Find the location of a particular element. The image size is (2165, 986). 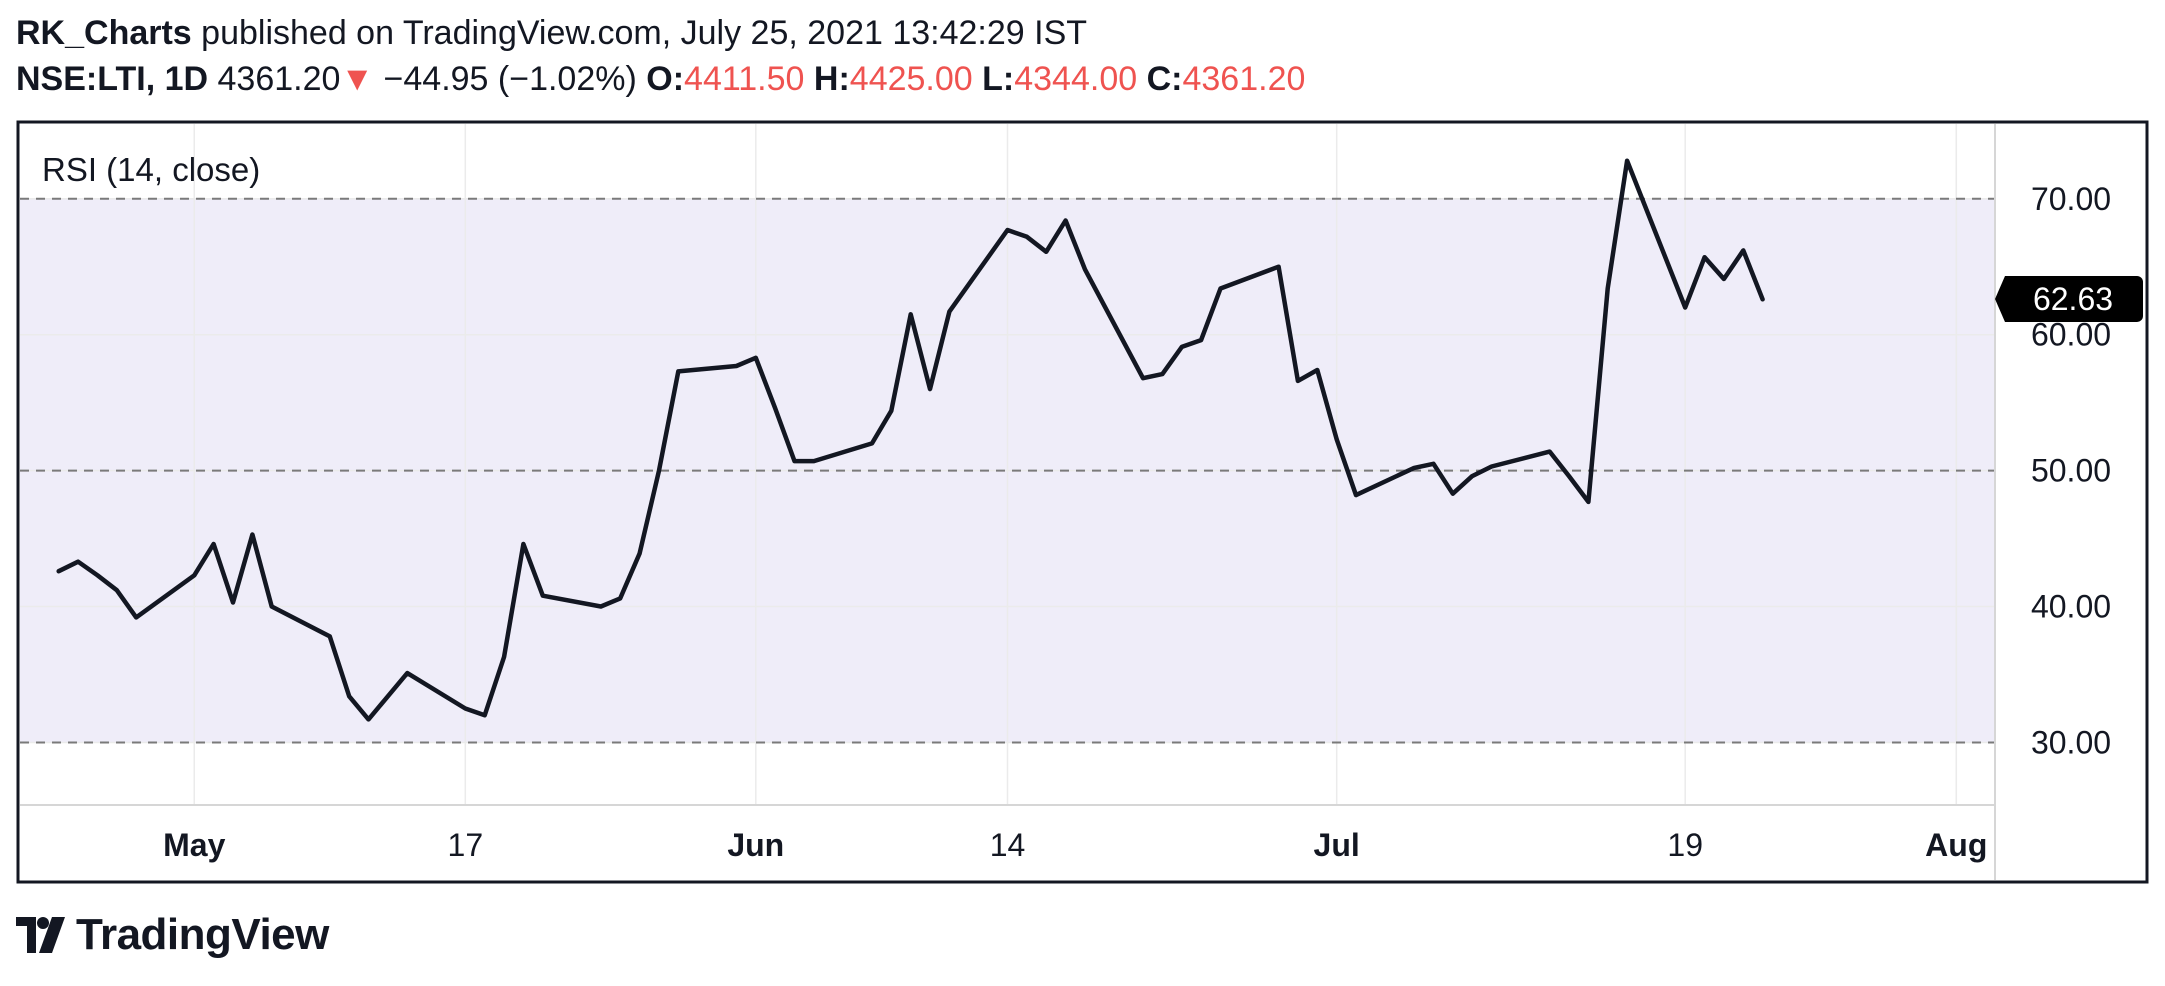

y-tick-label-2: 50.00 is located at coordinates (2071, 471).